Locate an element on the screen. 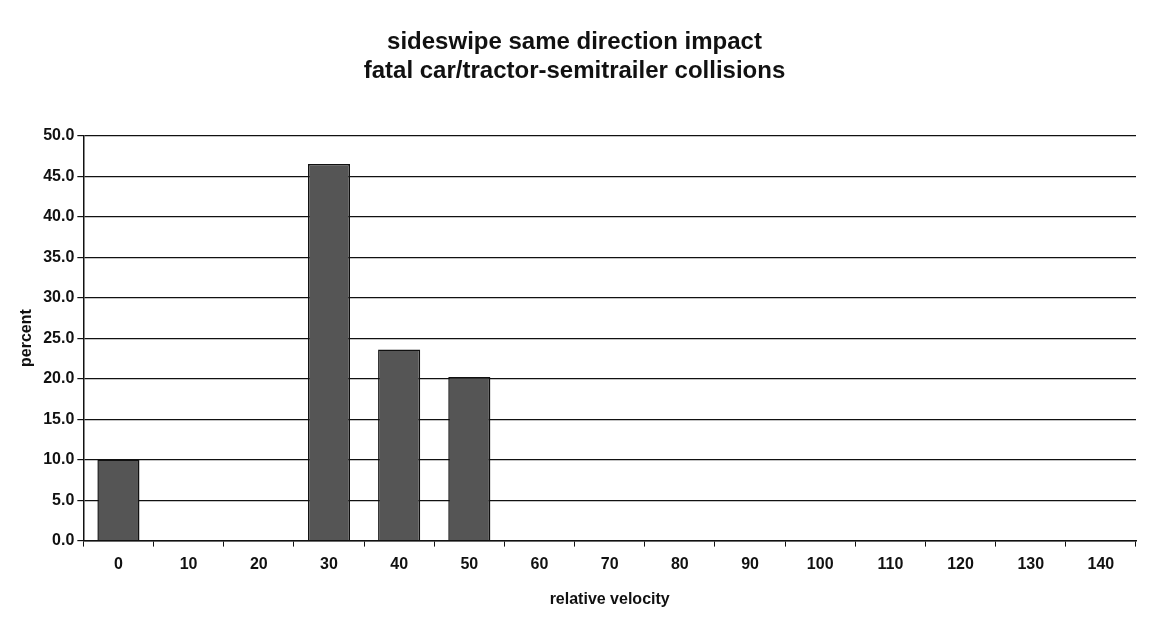 The image size is (1164, 626). y-tick-label: 10.0 is located at coordinates (59, 459).